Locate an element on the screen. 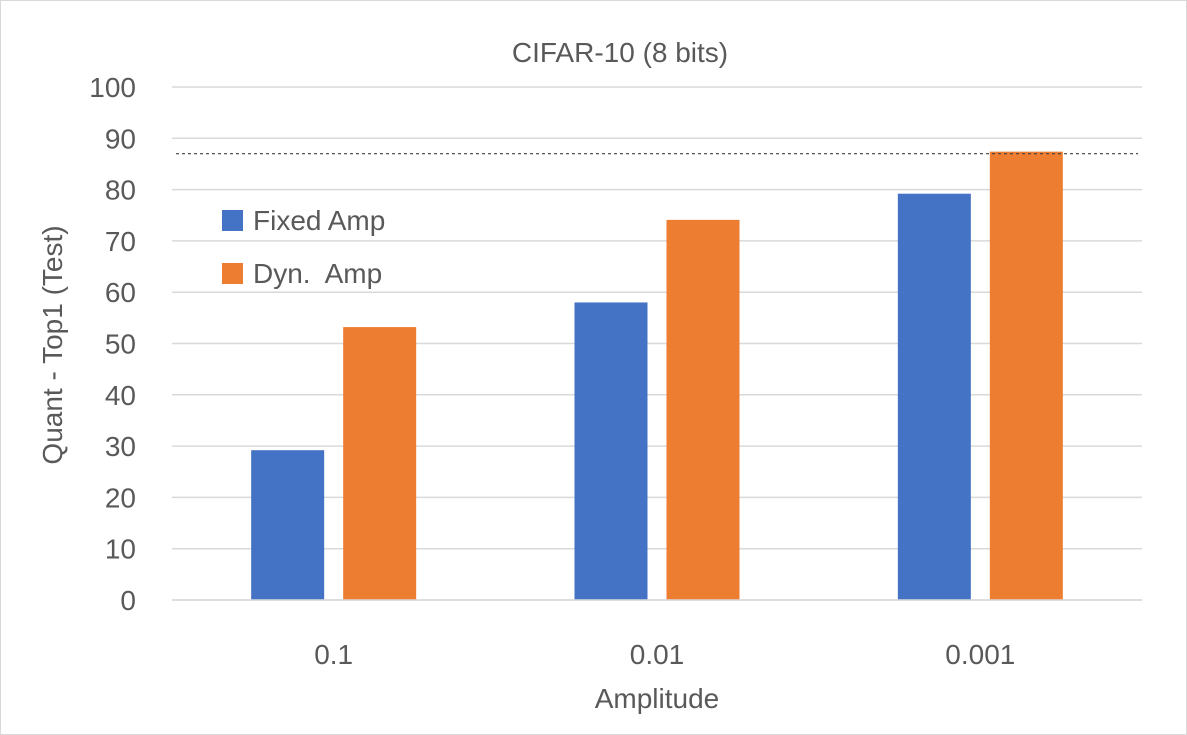 This screenshot has width=1187, height=735. x-axis-label: Amplitude is located at coordinates (657, 698).